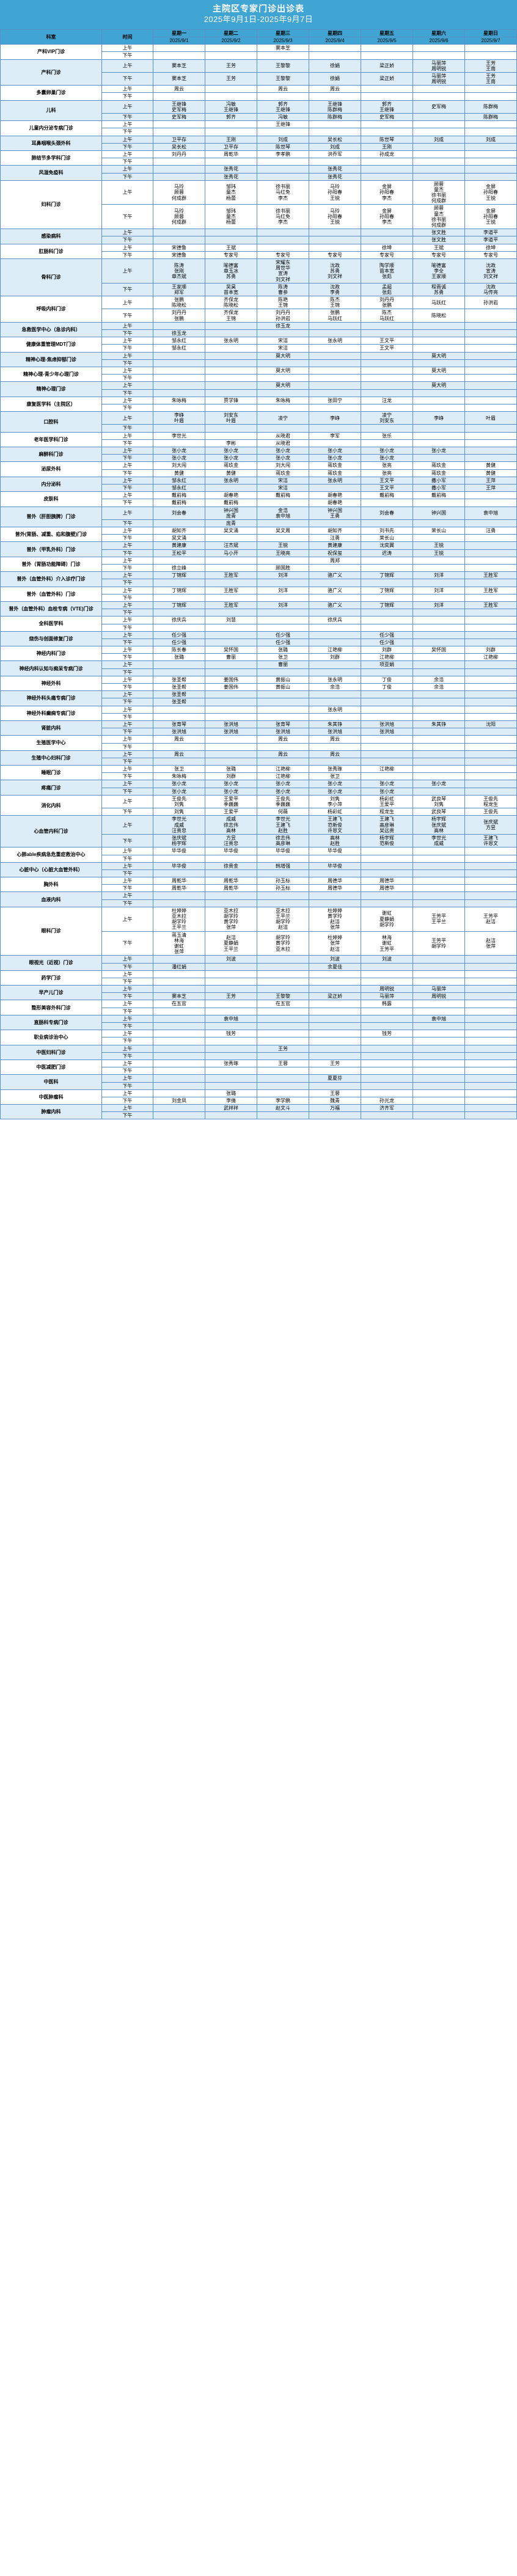 The width and height of the screenshot is (517, 2576). What do you see at coordinates (179, 473) in the screenshot?
I see `doctor-name: 黄健` at bounding box center [179, 473].